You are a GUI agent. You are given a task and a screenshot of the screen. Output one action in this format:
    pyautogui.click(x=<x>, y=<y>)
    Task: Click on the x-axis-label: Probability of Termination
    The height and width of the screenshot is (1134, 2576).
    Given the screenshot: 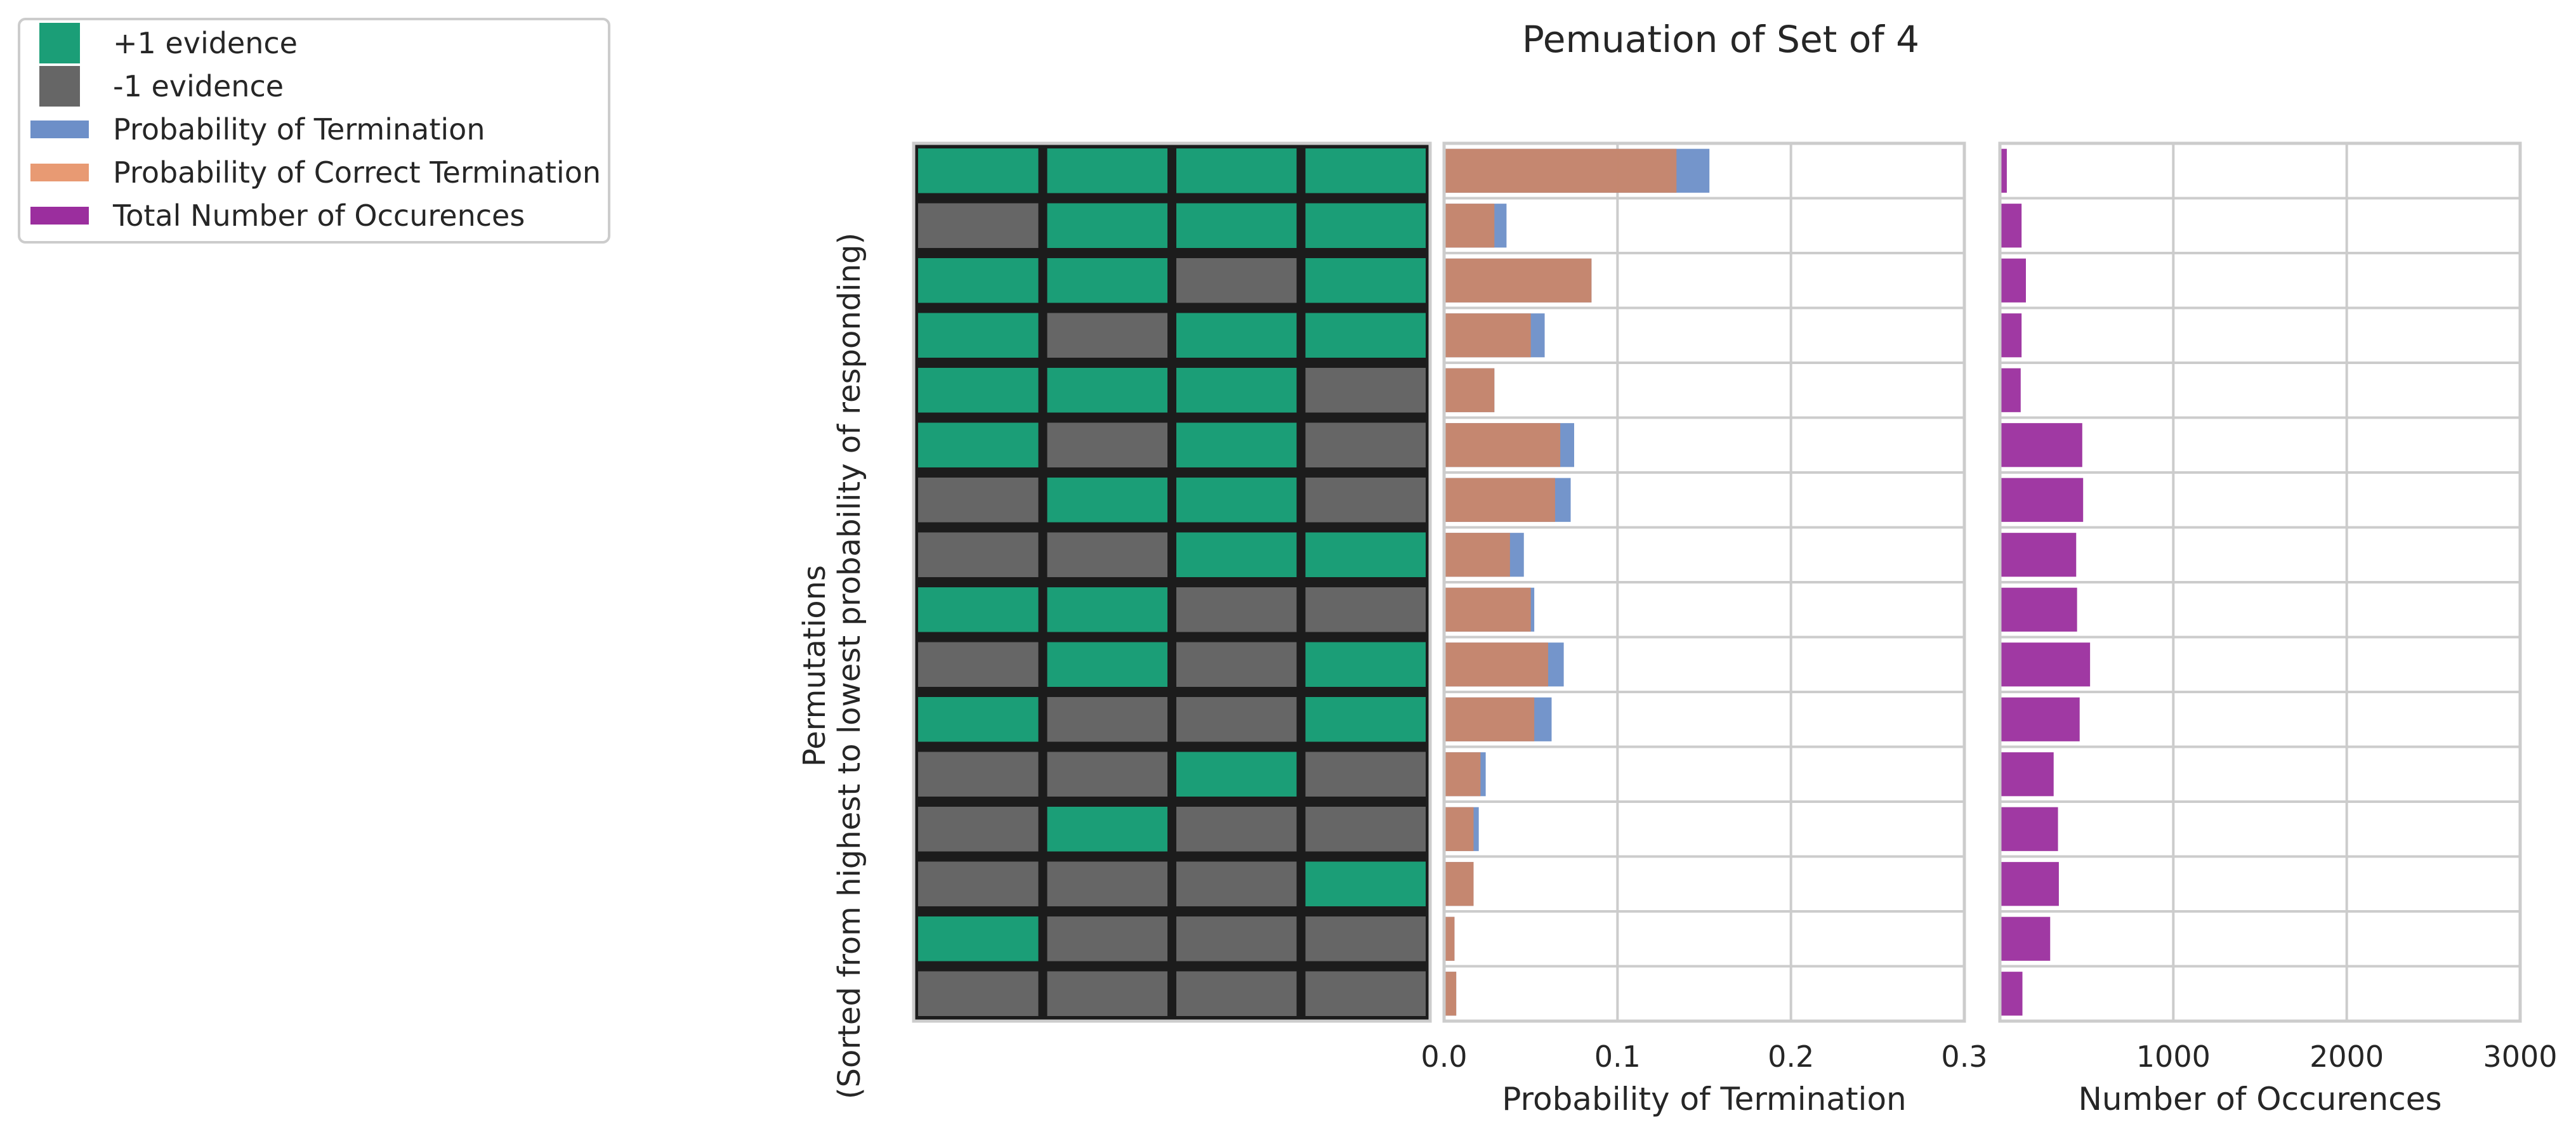 What is the action you would take?
    pyautogui.click(x=1704, y=1099)
    